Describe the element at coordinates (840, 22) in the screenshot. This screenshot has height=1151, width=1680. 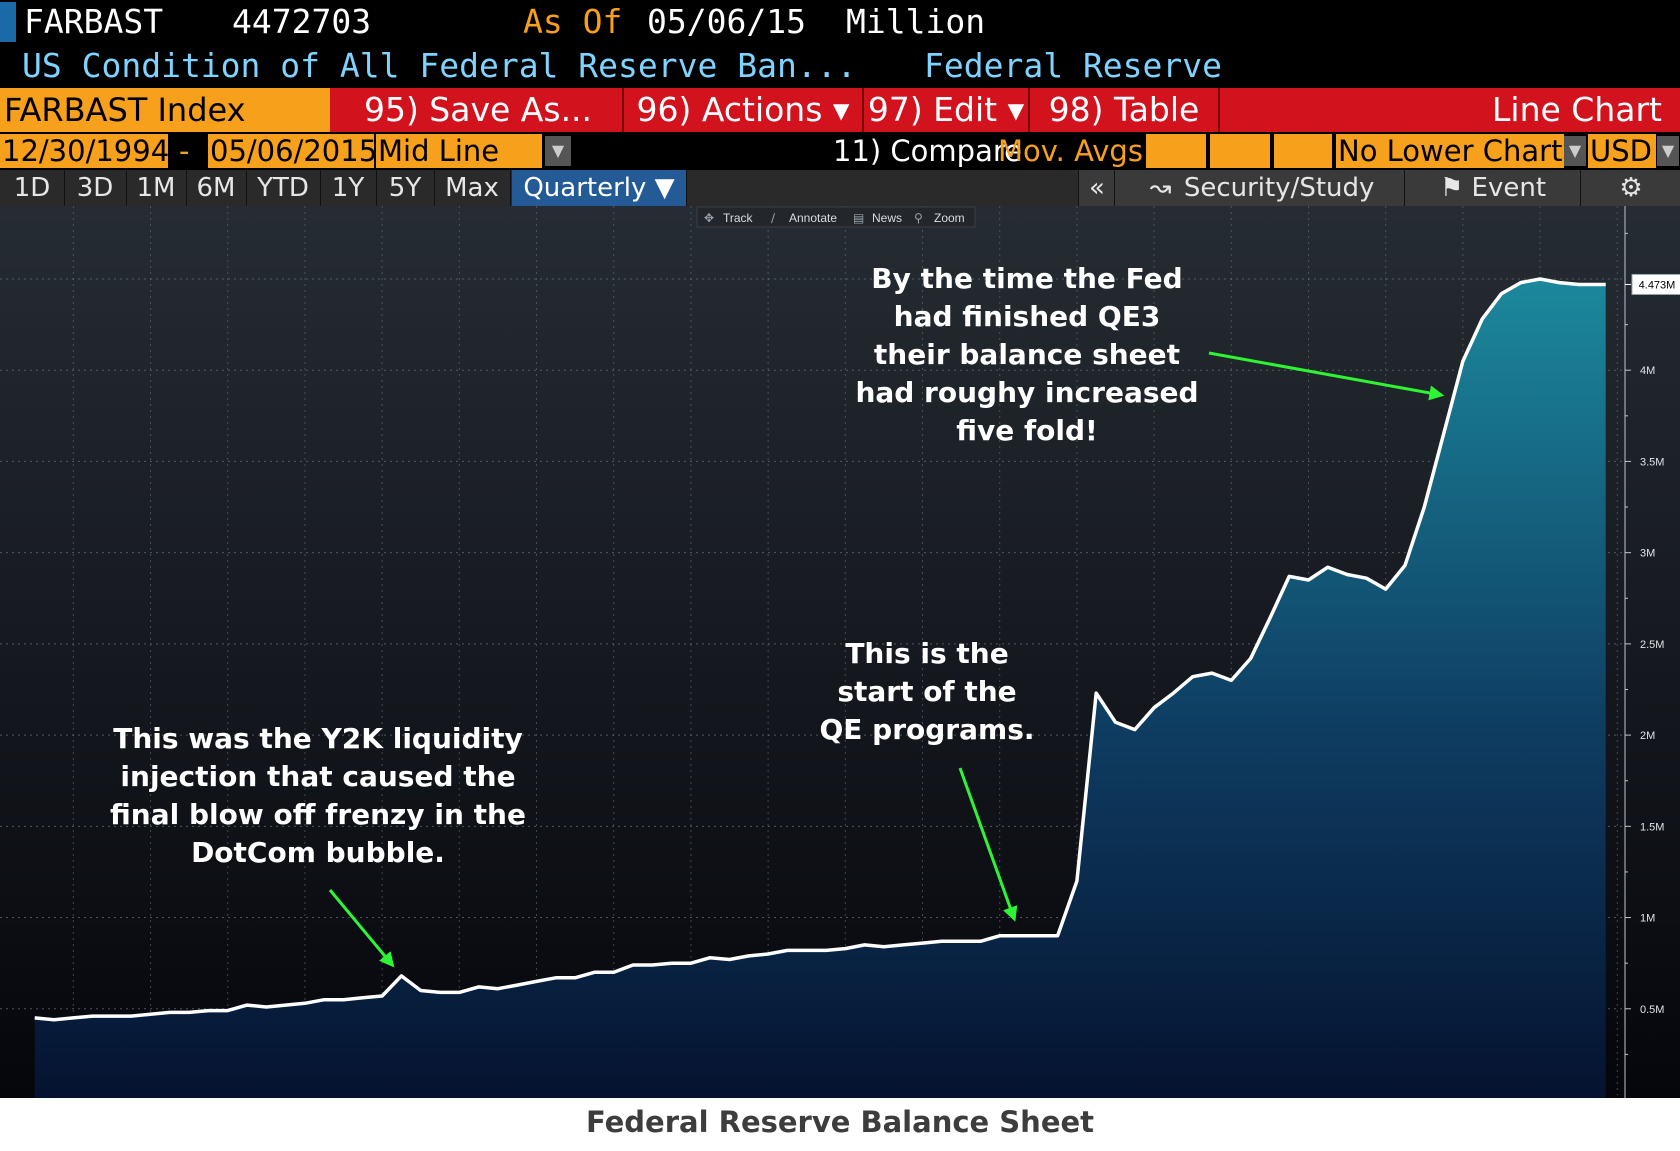
I see `security-header: FARBAST 4472703 As Of 05/06/15 Million` at that location.